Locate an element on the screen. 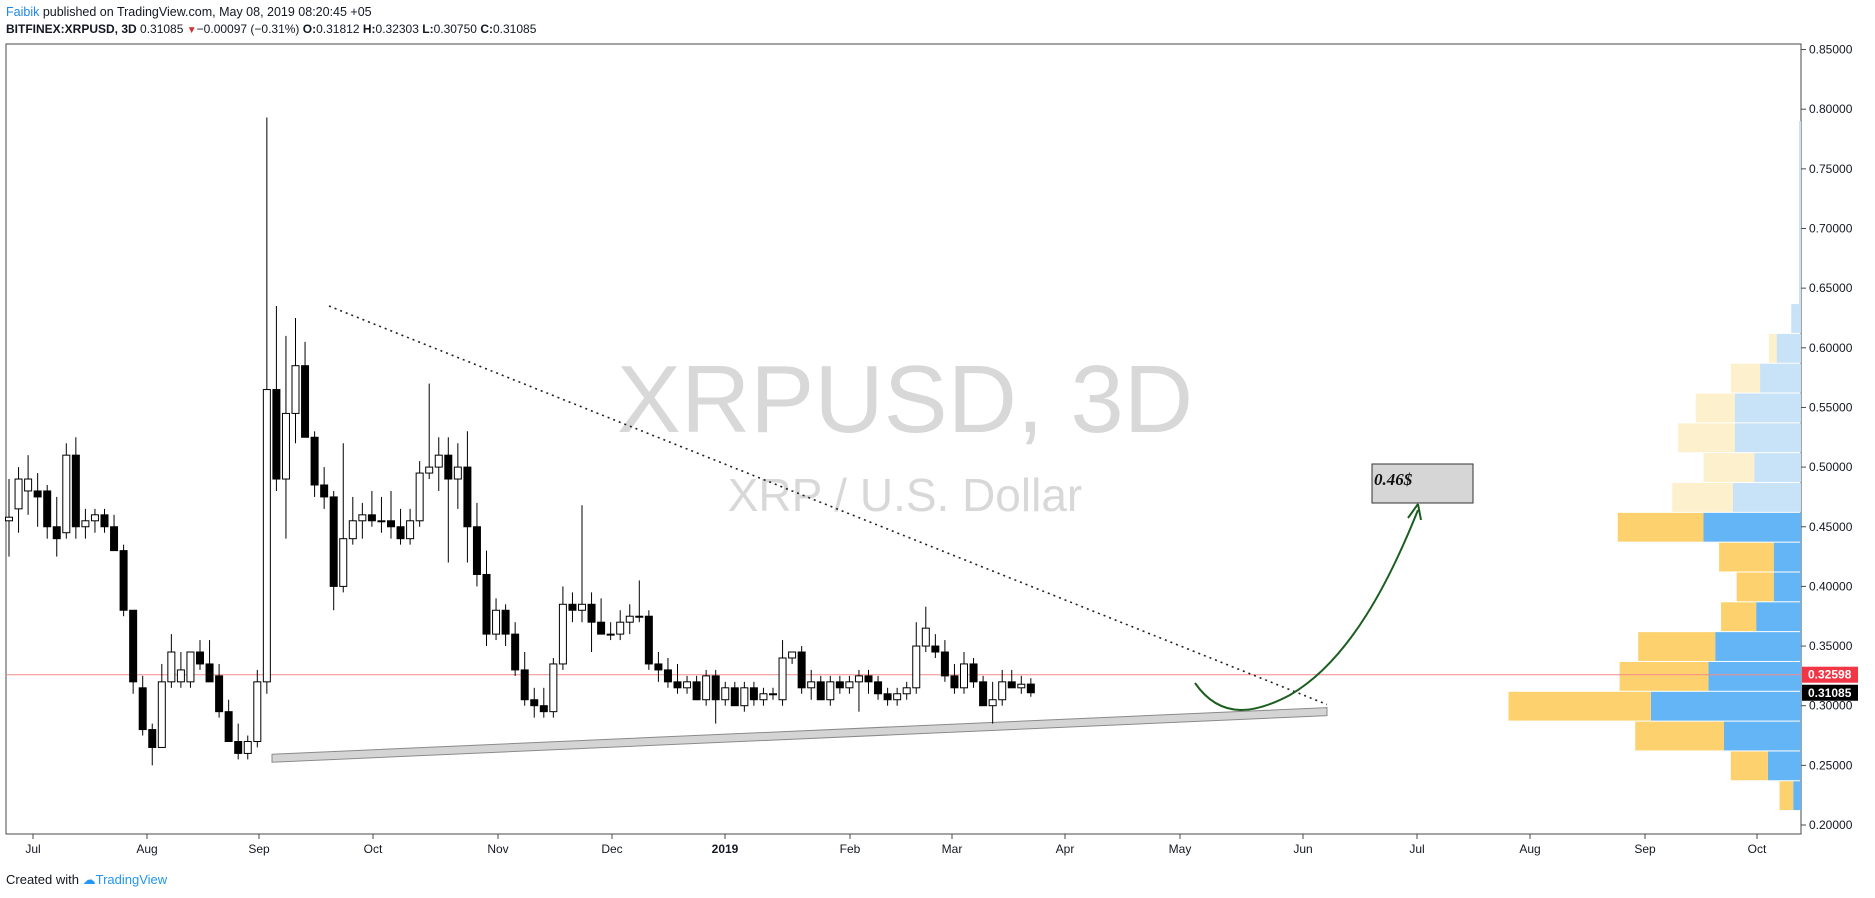 This screenshot has height=898, width=1875. price-tick-label: 0.50000 is located at coordinates (1831, 467).